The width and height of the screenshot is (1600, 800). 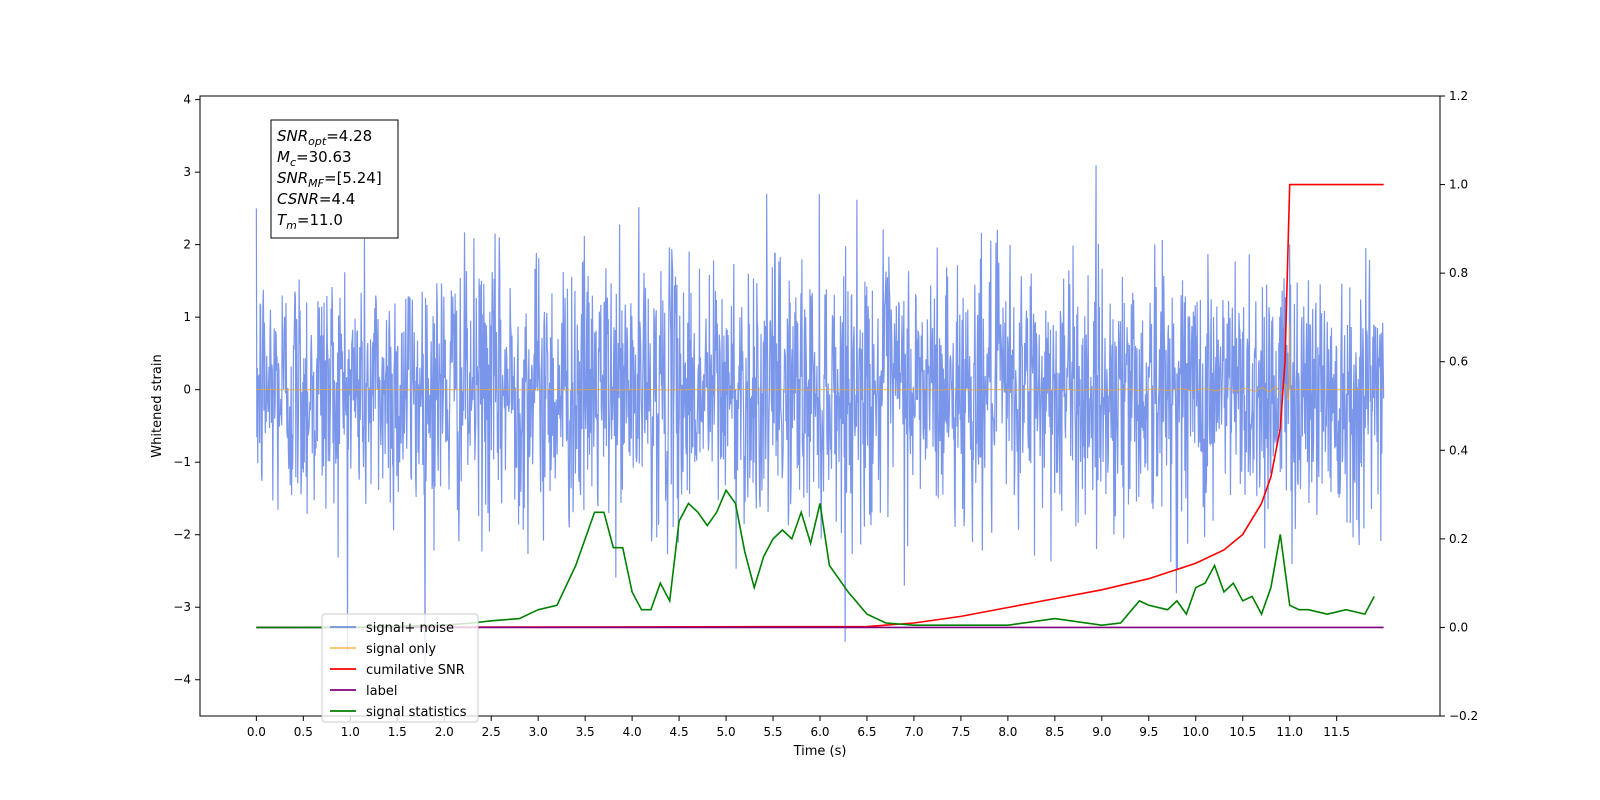 I want to click on x-tick-label: 9.0, so click(x=1101, y=732).